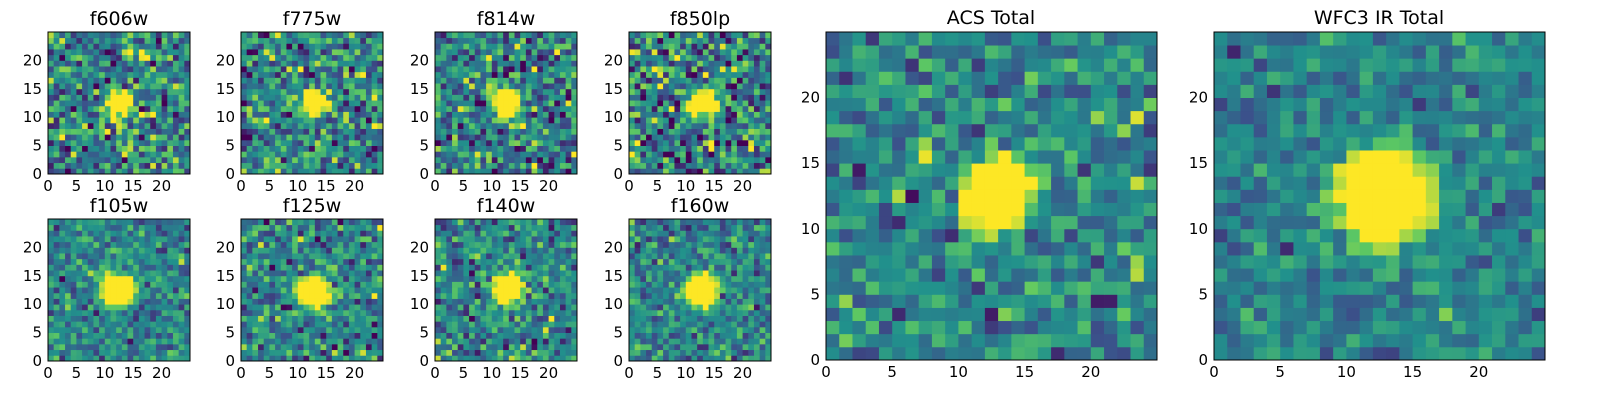  What do you see at coordinates (424, 333) in the screenshot?
I see `y-tick-label: 5` at bounding box center [424, 333].